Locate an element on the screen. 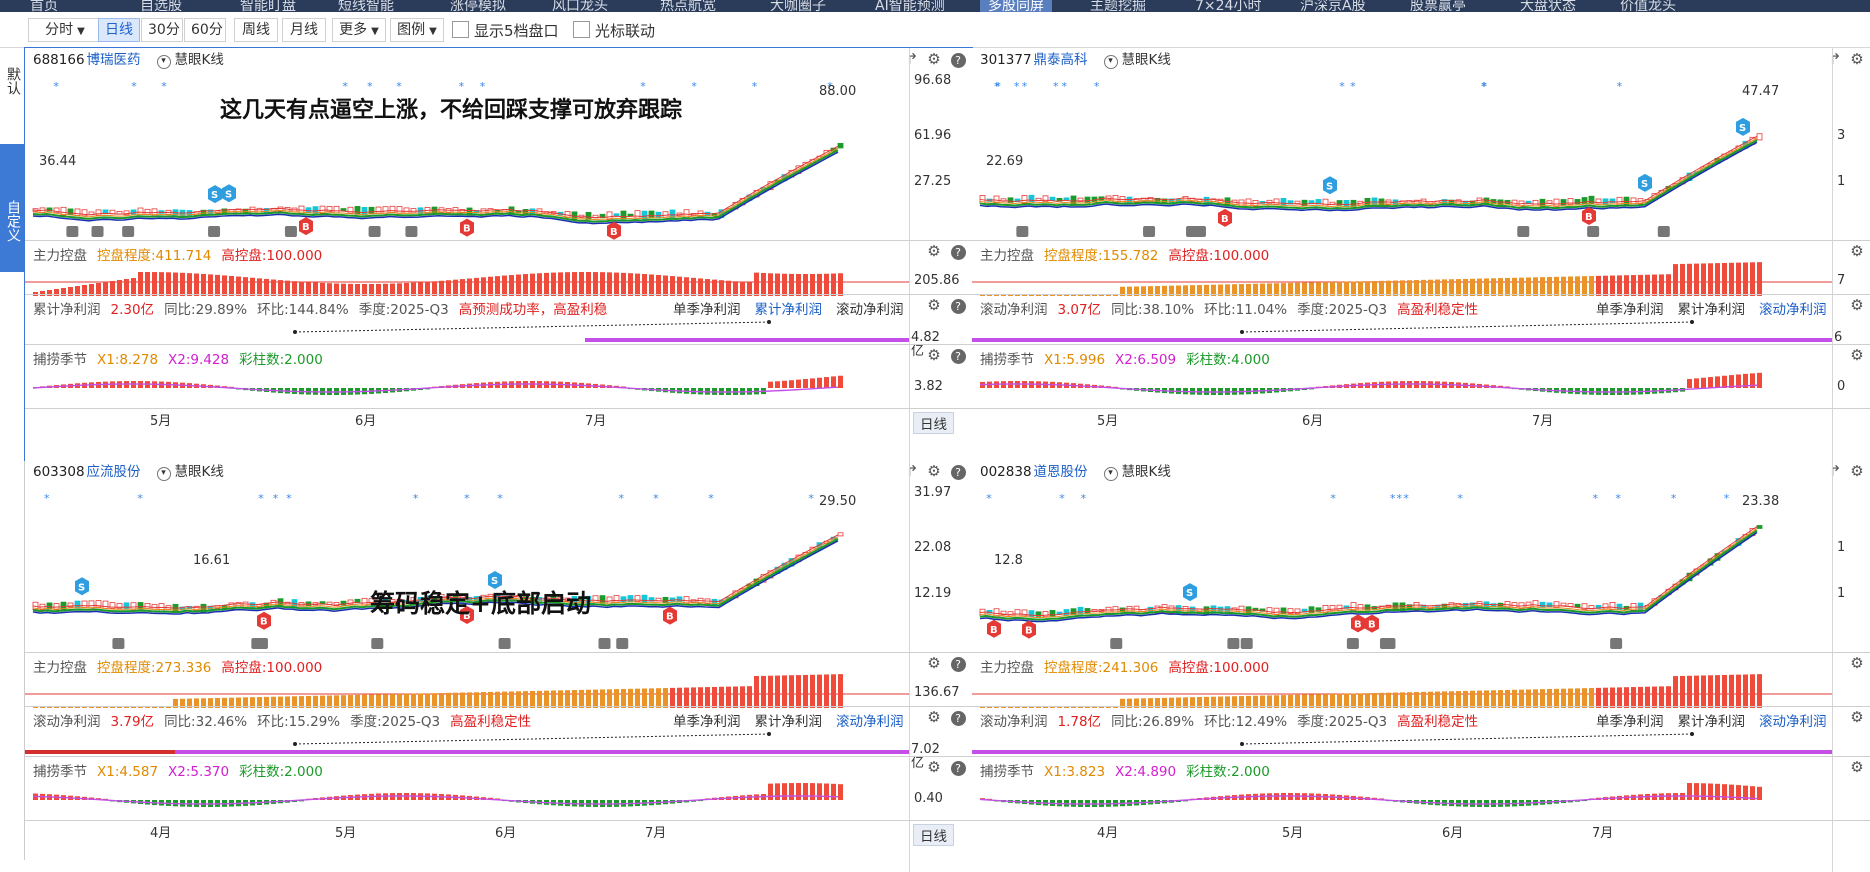  nav-item-7: 大咖圈子 is located at coordinates (798, 6).